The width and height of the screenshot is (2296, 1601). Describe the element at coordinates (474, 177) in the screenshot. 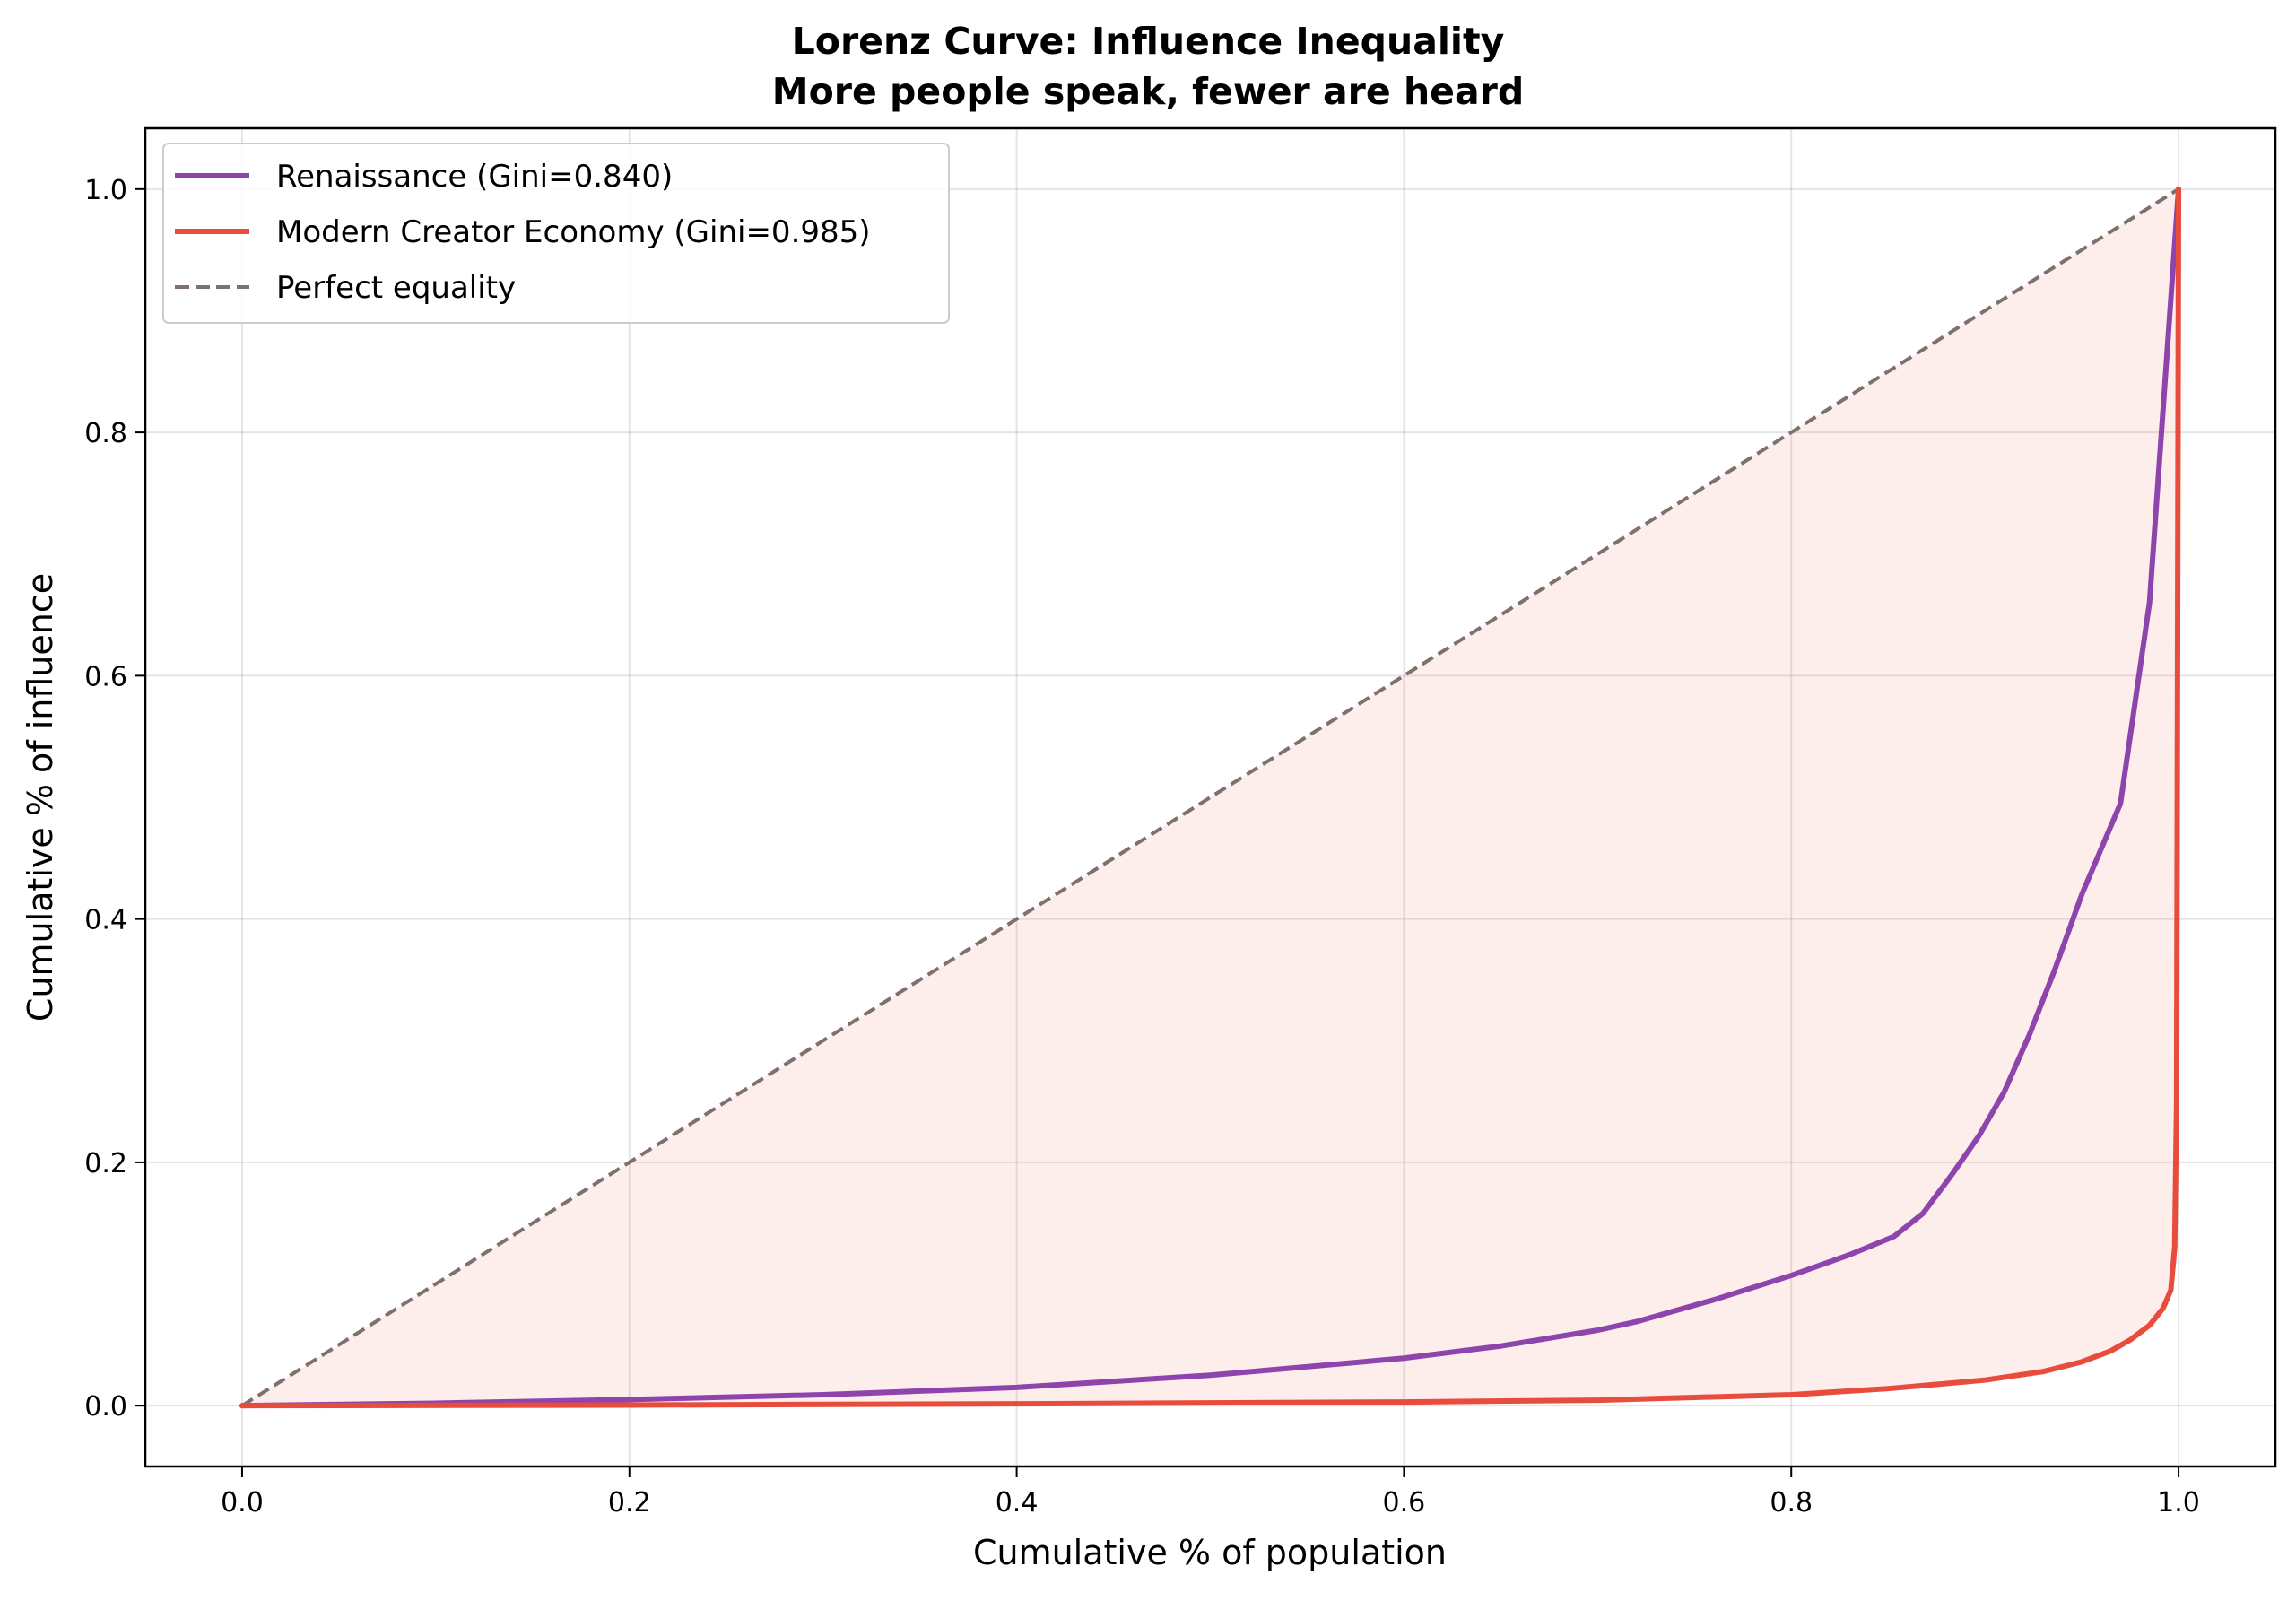

I see `legend-label-renaissance: Renaissance (Gini=0.840)` at that location.